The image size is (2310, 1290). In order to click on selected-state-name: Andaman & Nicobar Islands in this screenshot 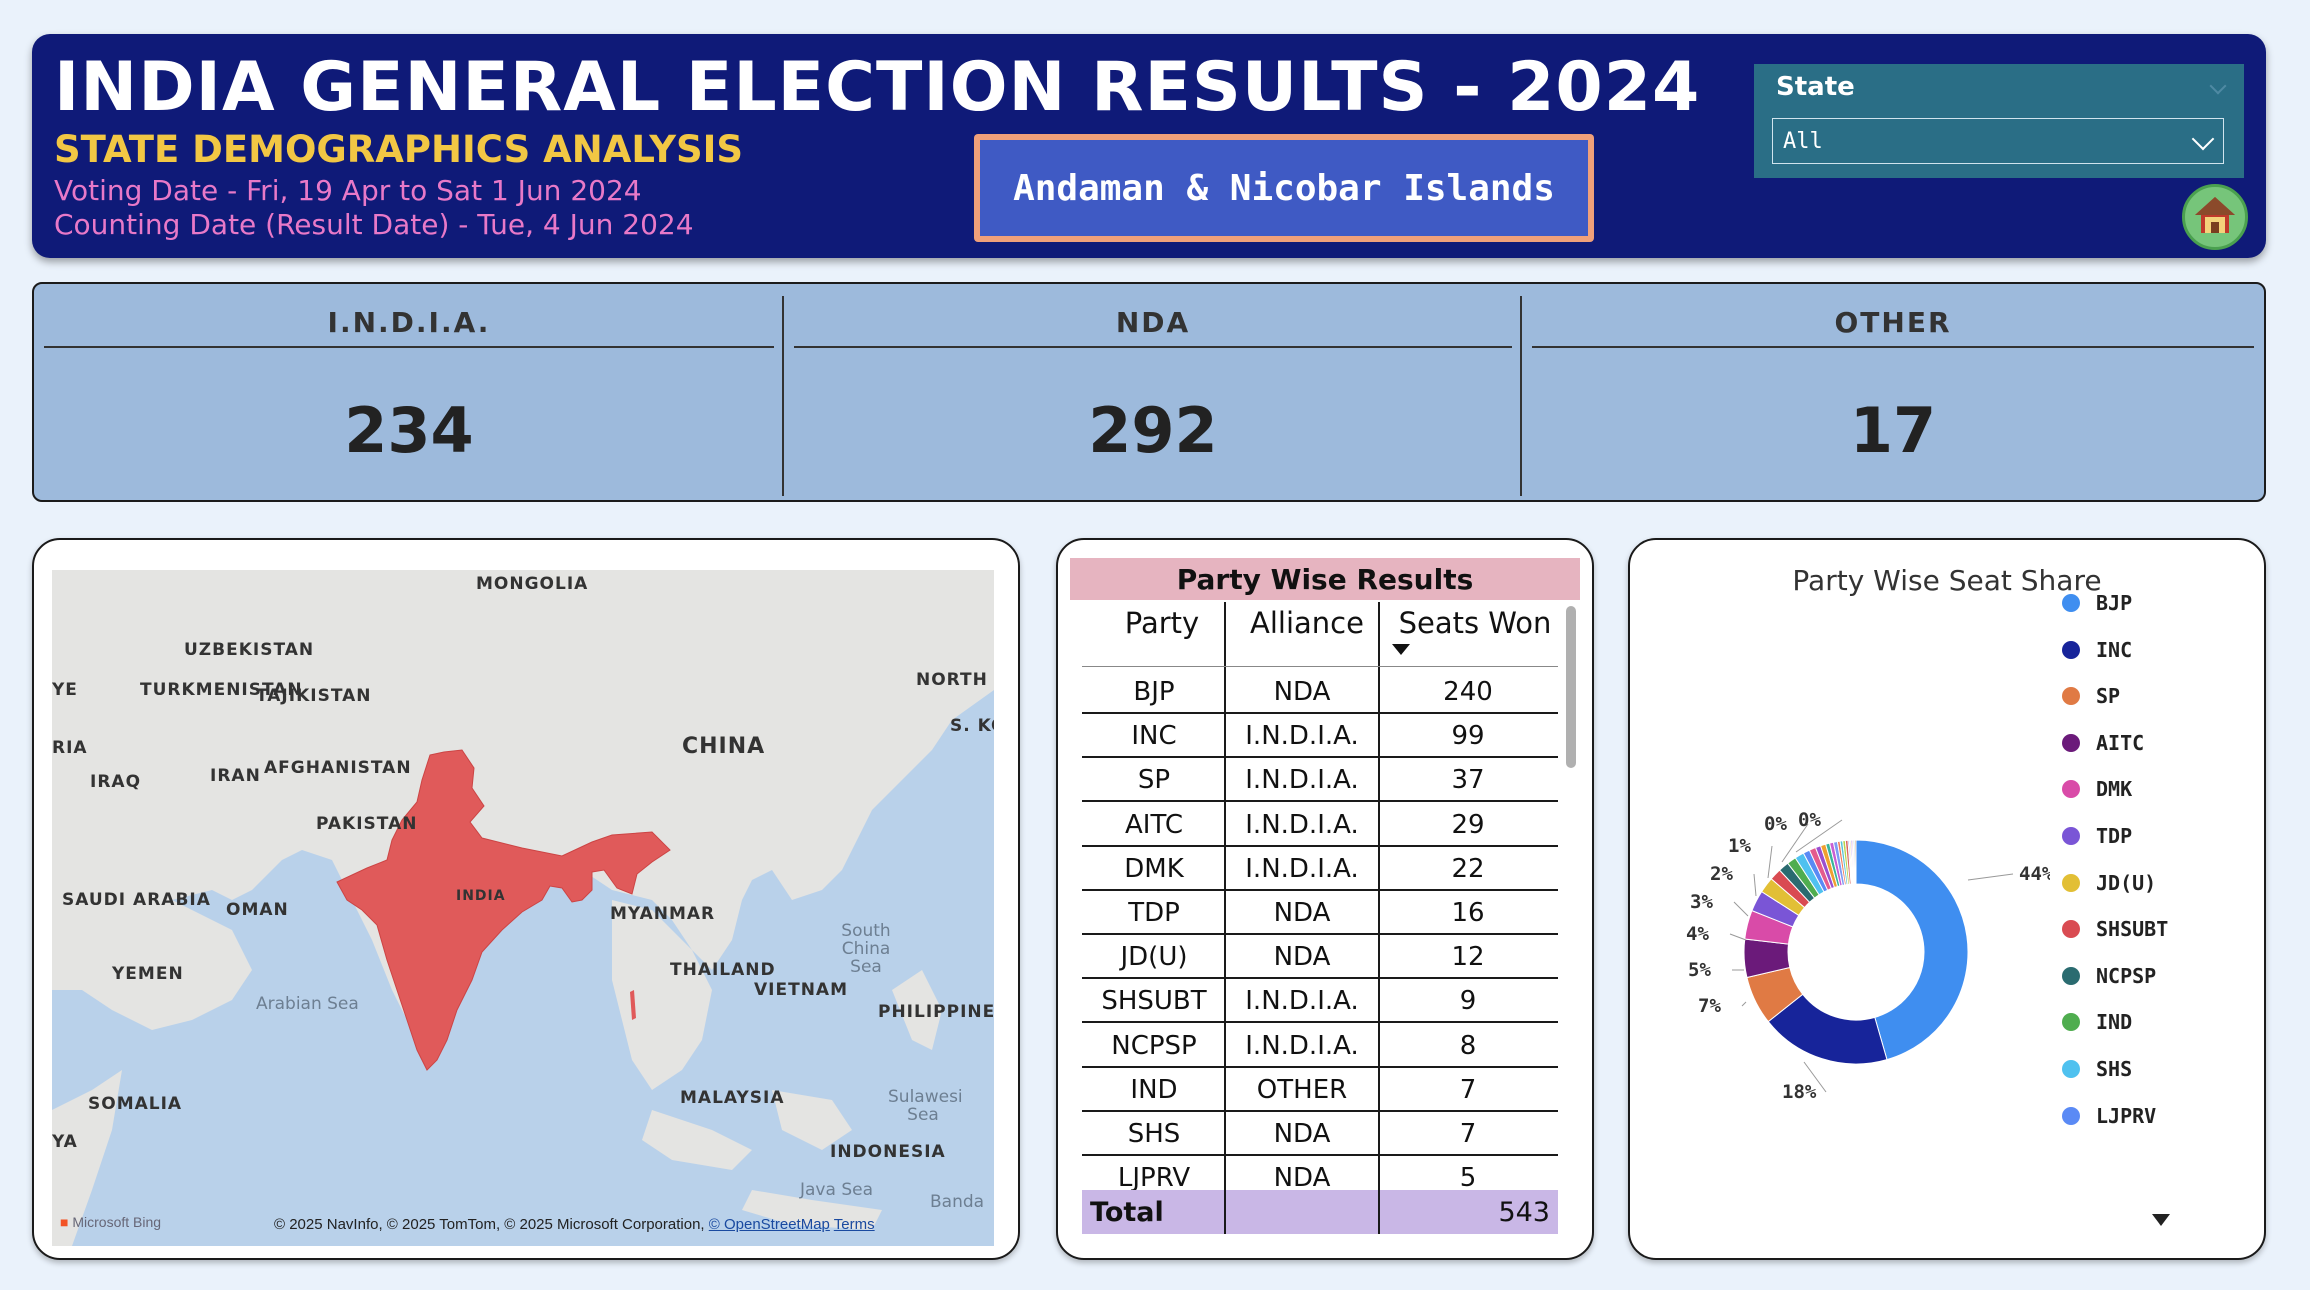, I will do `click(1284, 188)`.